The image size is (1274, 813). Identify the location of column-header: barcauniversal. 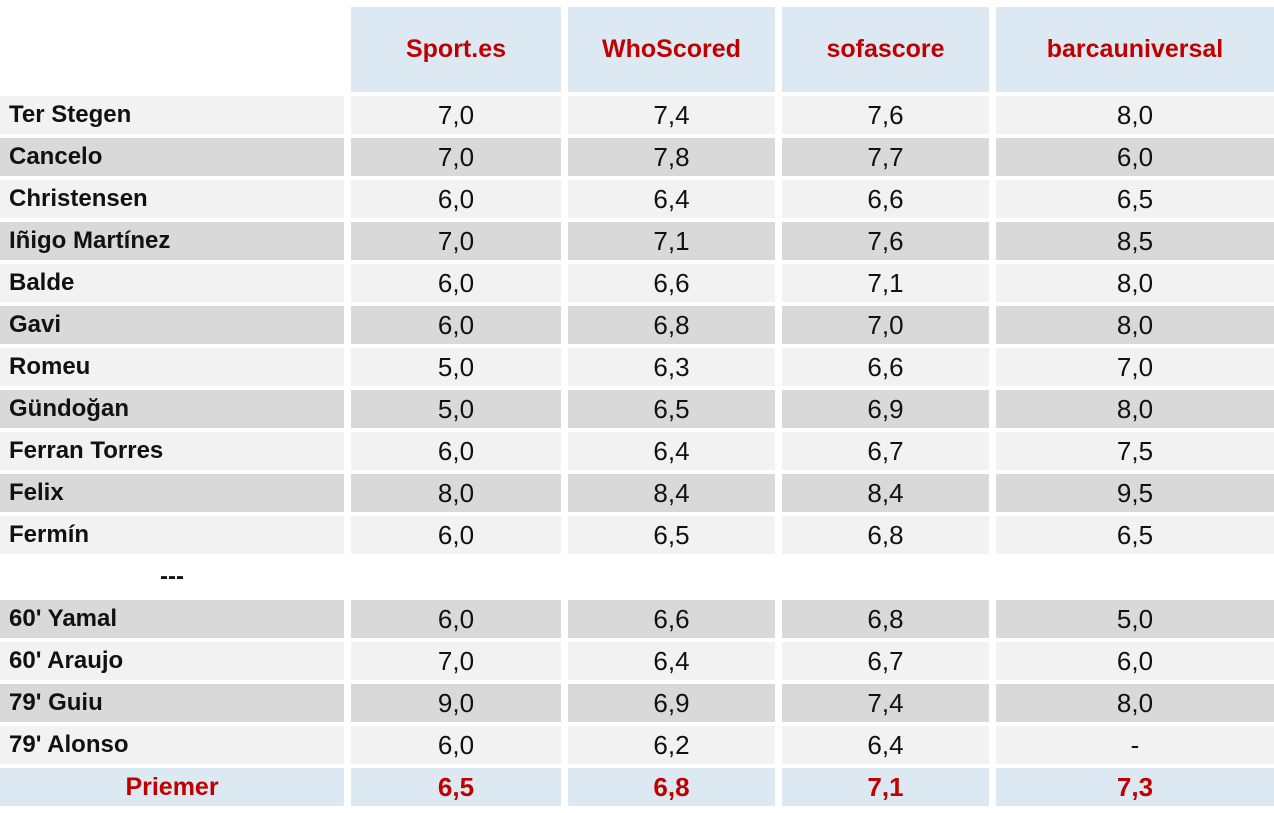
(1135, 49).